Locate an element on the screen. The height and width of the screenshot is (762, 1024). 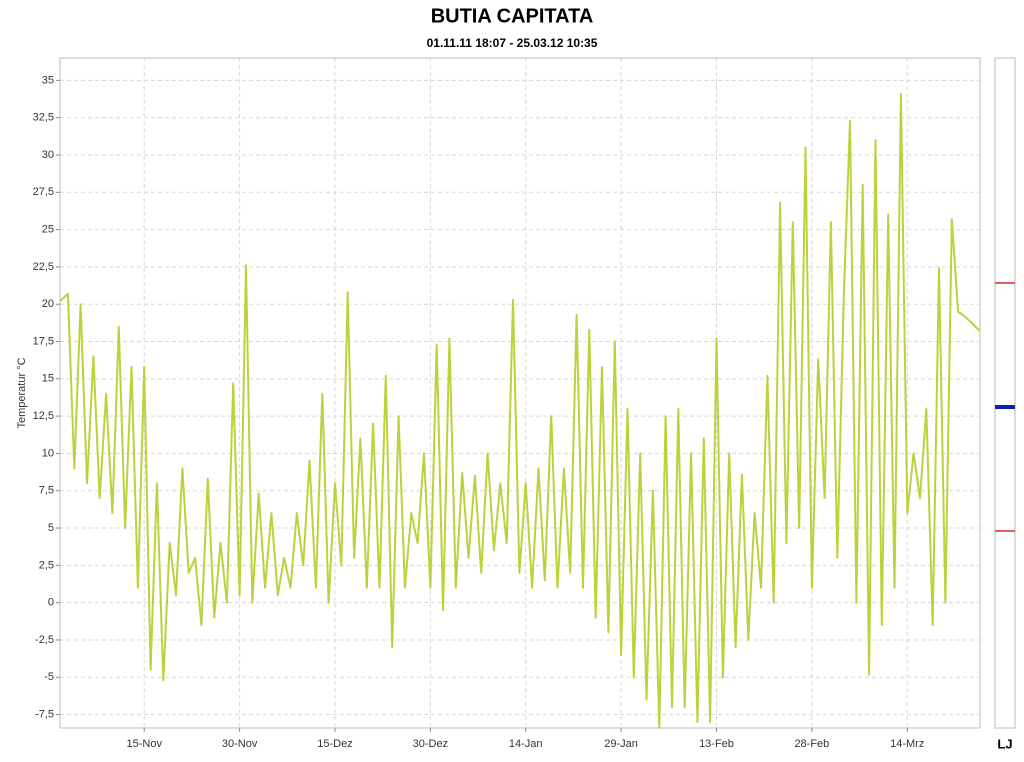
y-tick-label: 32,5 is located at coordinates (43, 118).